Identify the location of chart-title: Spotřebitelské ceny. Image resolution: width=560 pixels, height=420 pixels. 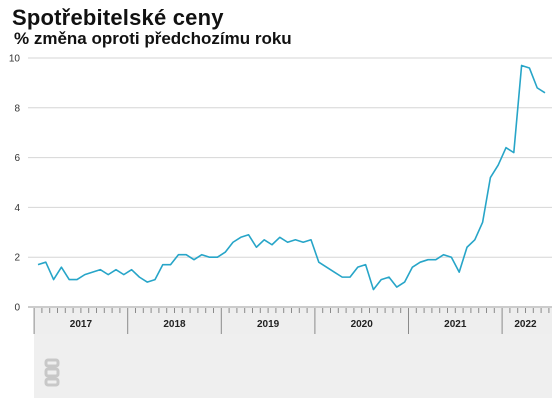
(118, 17).